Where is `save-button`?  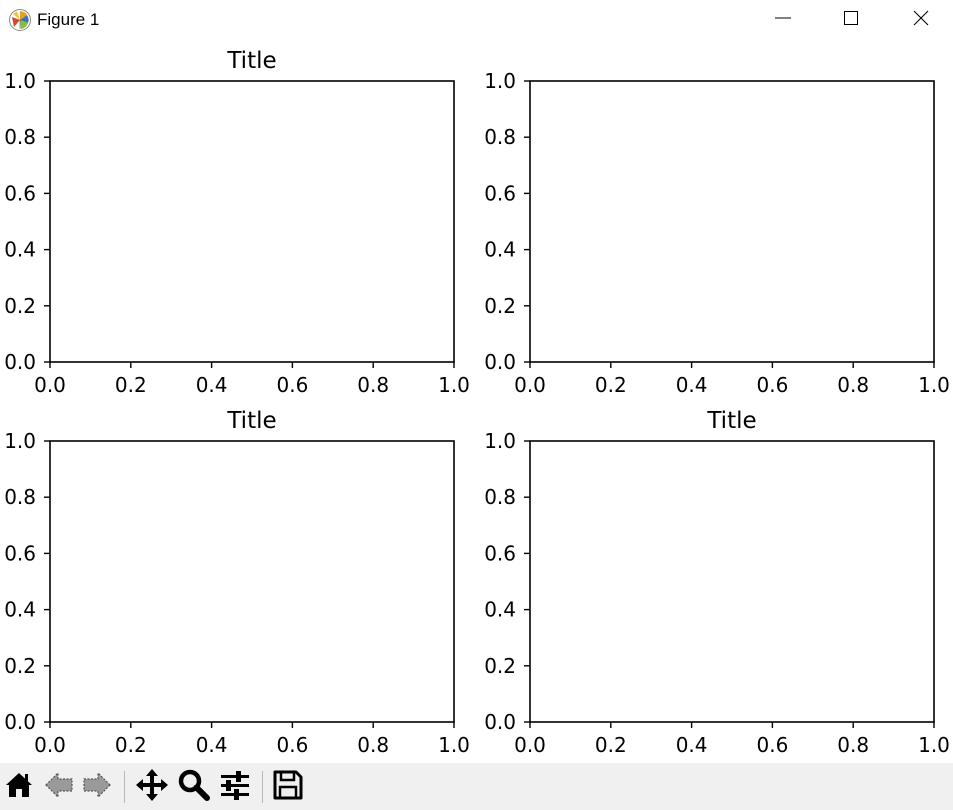 save-button is located at coordinates (288, 787).